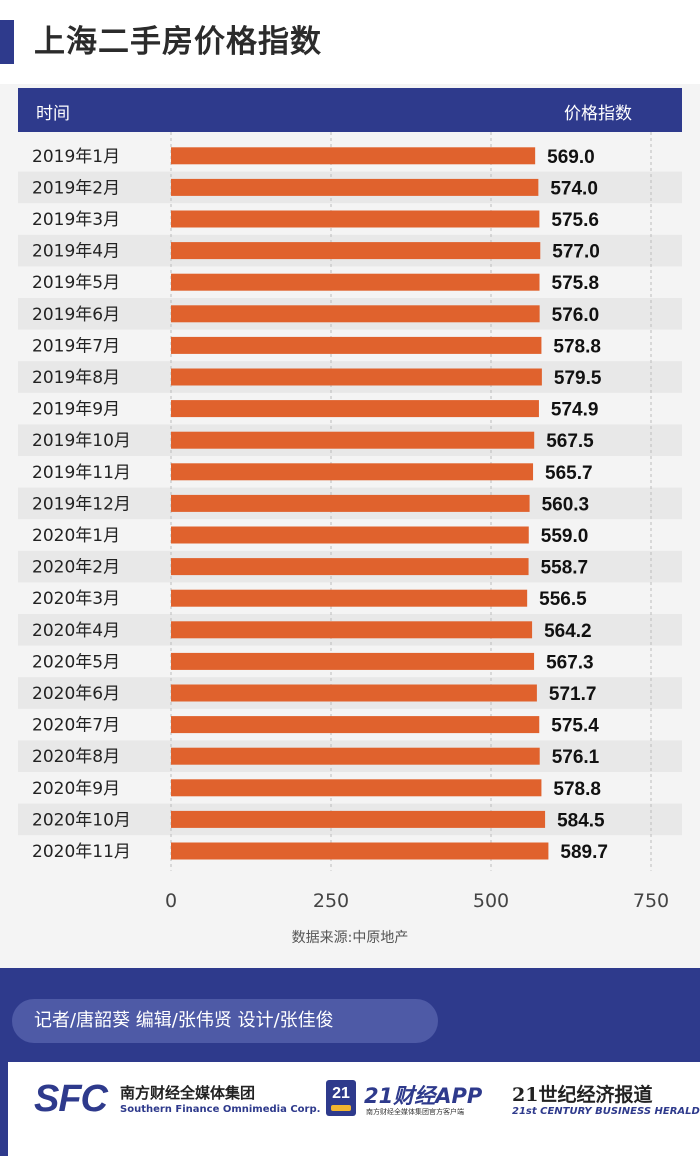 The height and width of the screenshot is (1156, 700). Describe the element at coordinates (76, 631) in the screenshot. I see `category-label: 2020年4月` at that location.